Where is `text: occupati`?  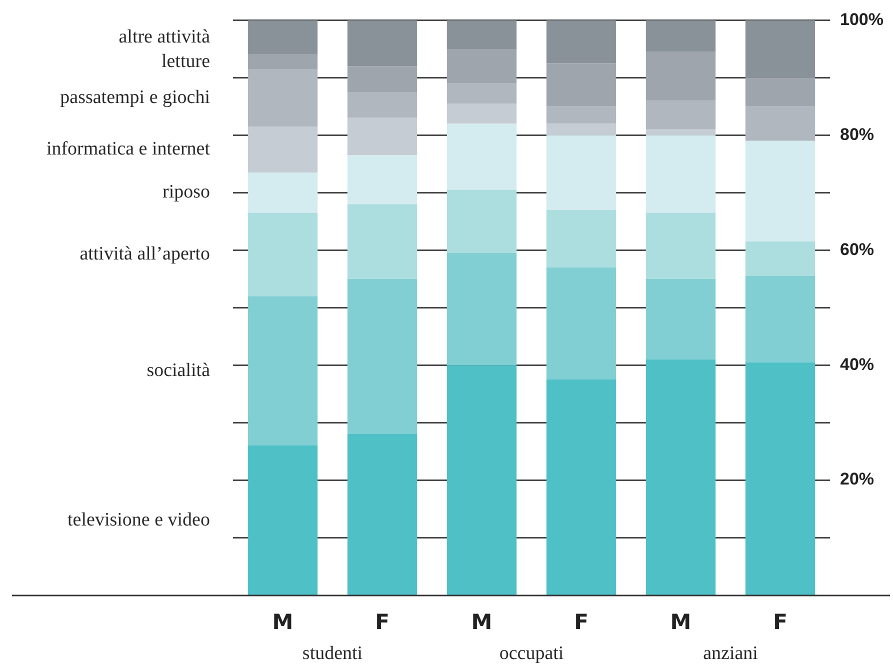
text: occupati is located at coordinates (531, 653).